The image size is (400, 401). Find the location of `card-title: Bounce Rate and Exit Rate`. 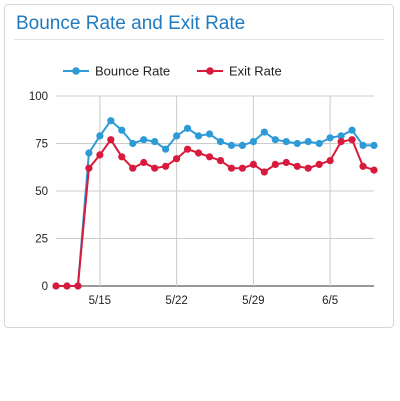

card-title: Bounce Rate and Exit Rate is located at coordinates (131, 23).